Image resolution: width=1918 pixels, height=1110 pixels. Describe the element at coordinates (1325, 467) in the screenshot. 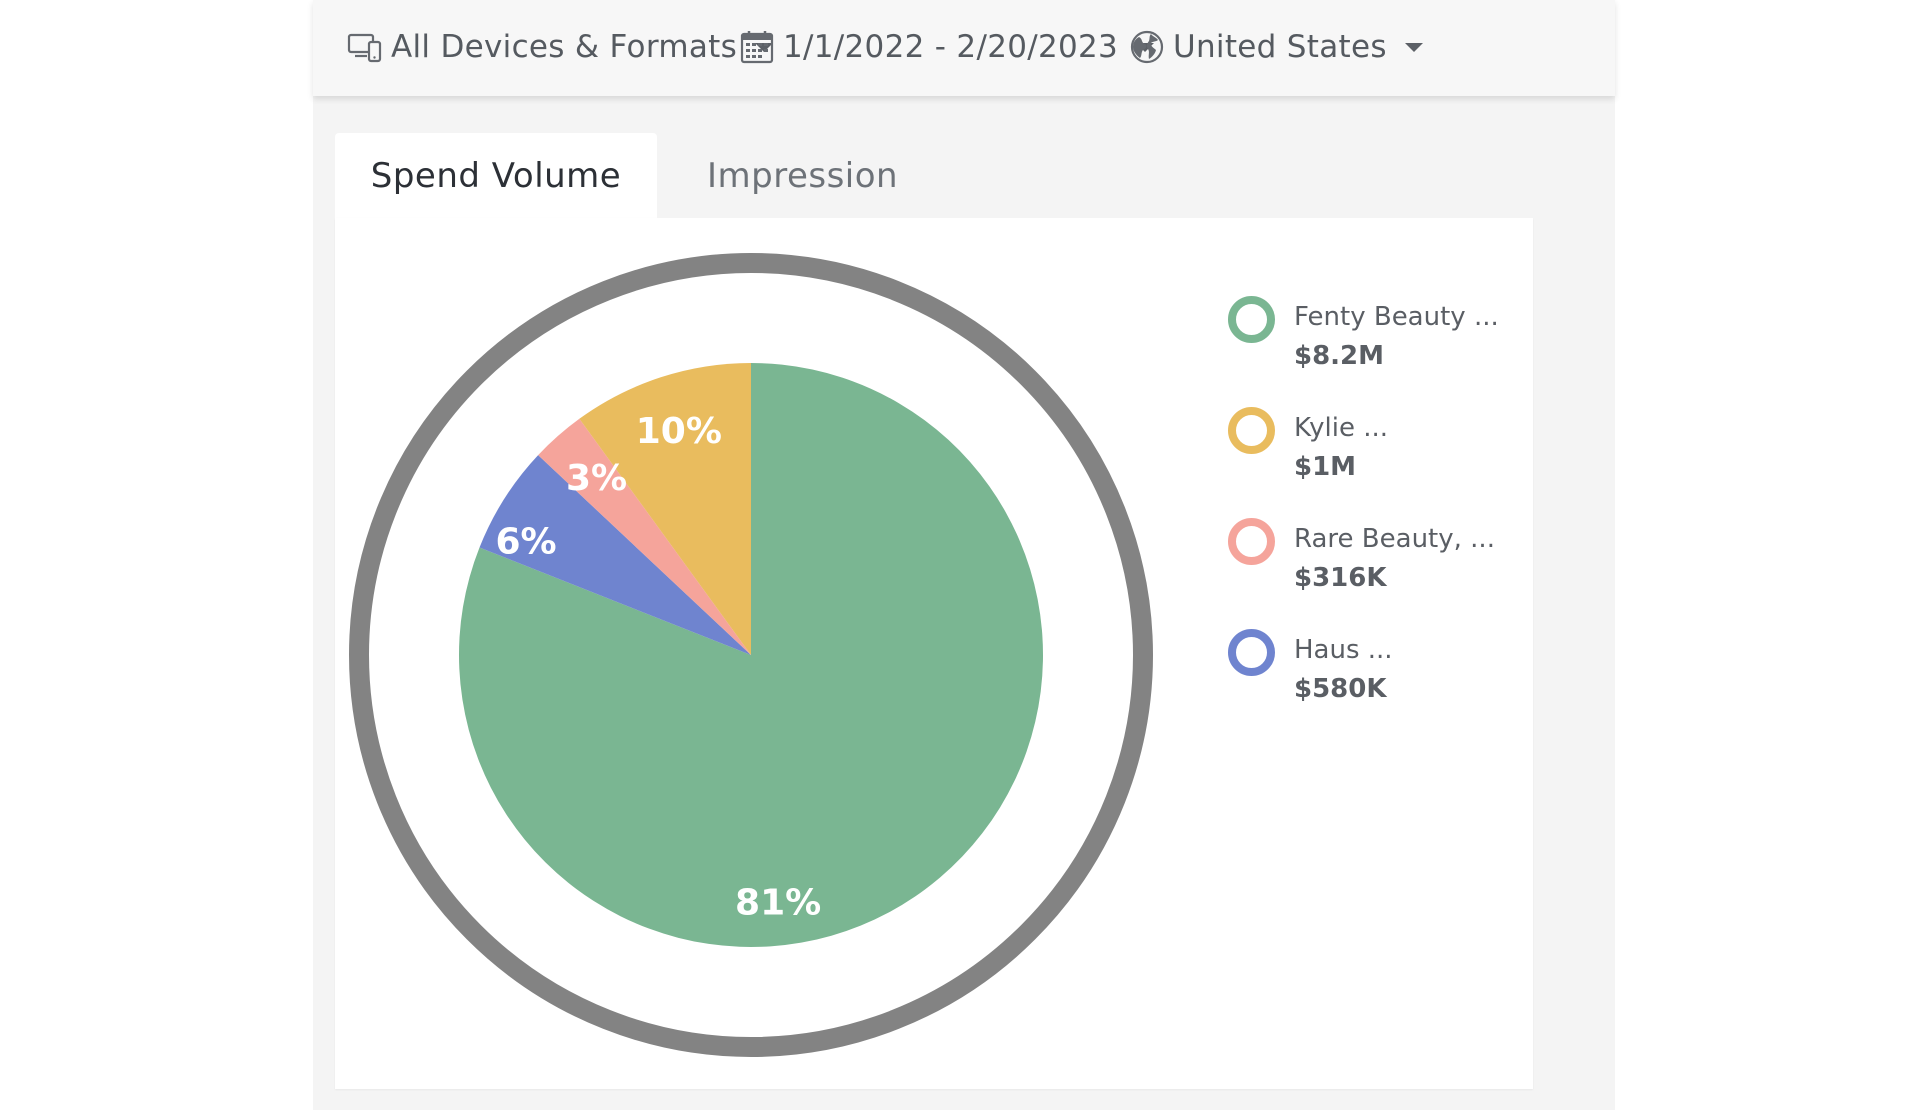

I see `legend-item-value: $1M` at that location.